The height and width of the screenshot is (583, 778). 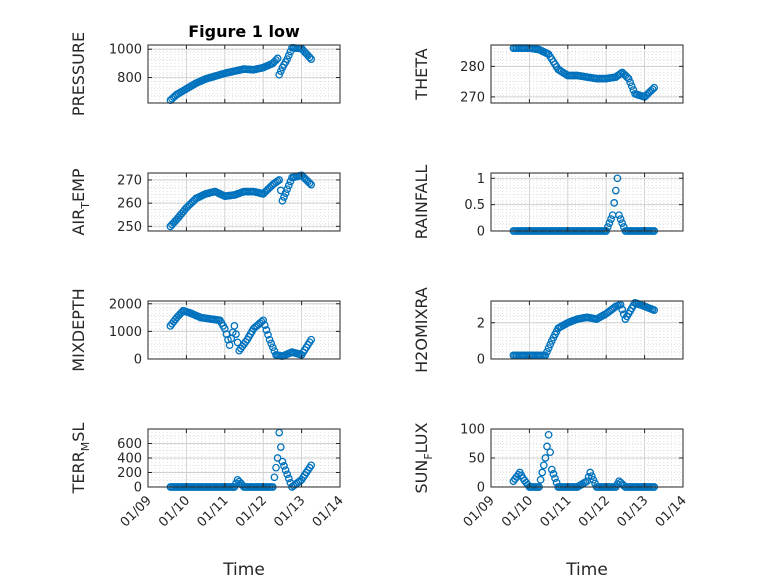 I want to click on y-tick-label: 260, so click(x=129, y=204).